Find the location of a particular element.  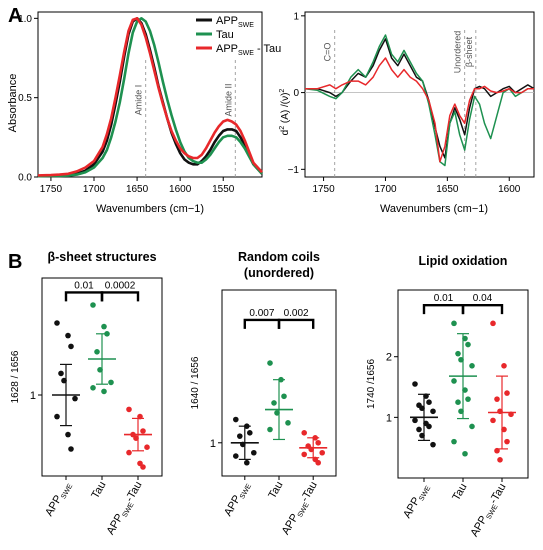

annotation-label: C=O is located at coordinates (328, 52).